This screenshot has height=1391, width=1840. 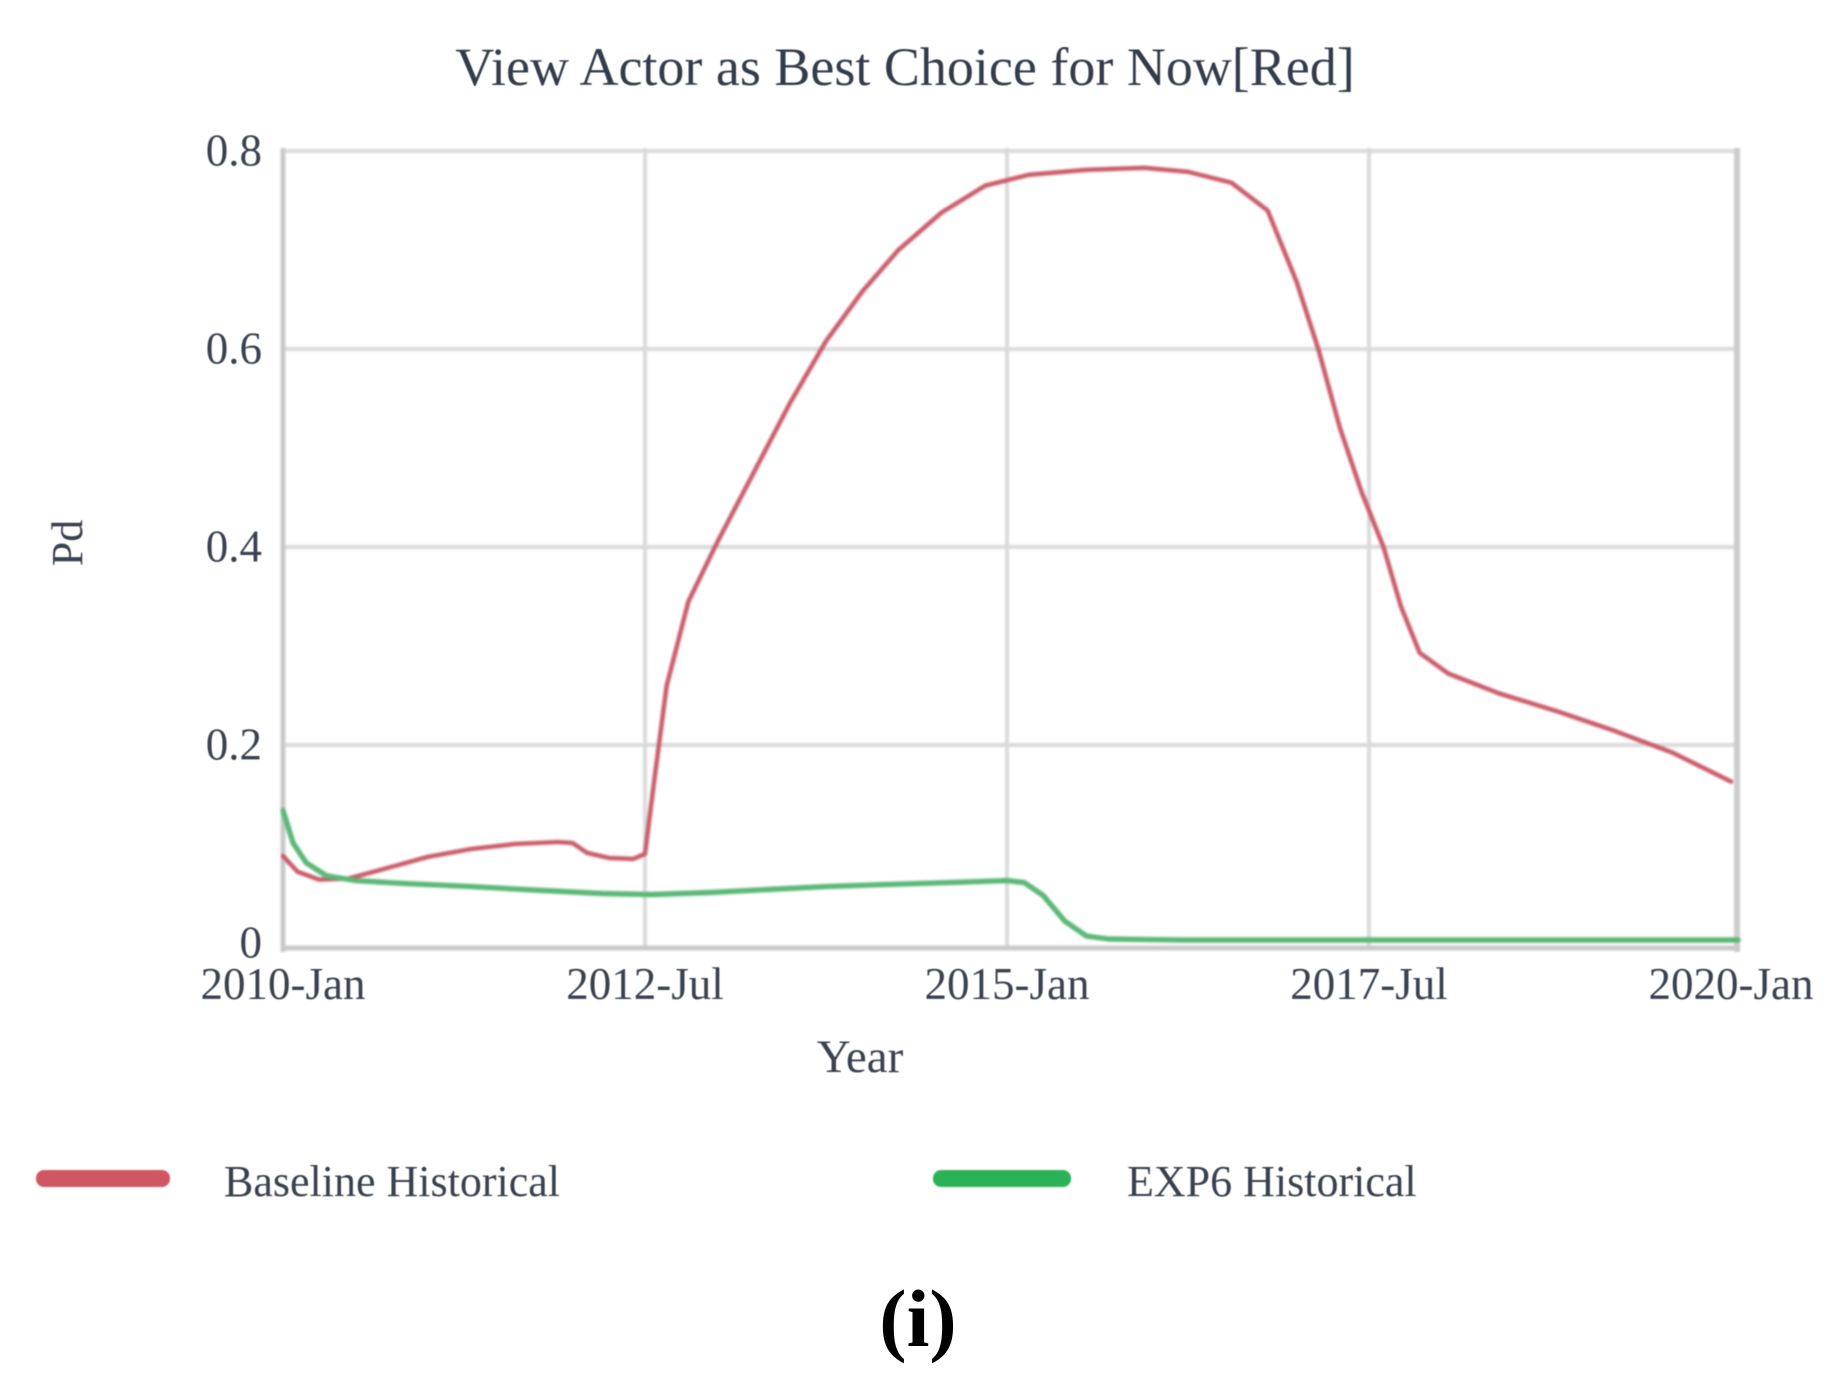 I want to click on x-tick-label-2010-Jan: 2010-Jan, so click(x=283, y=984).